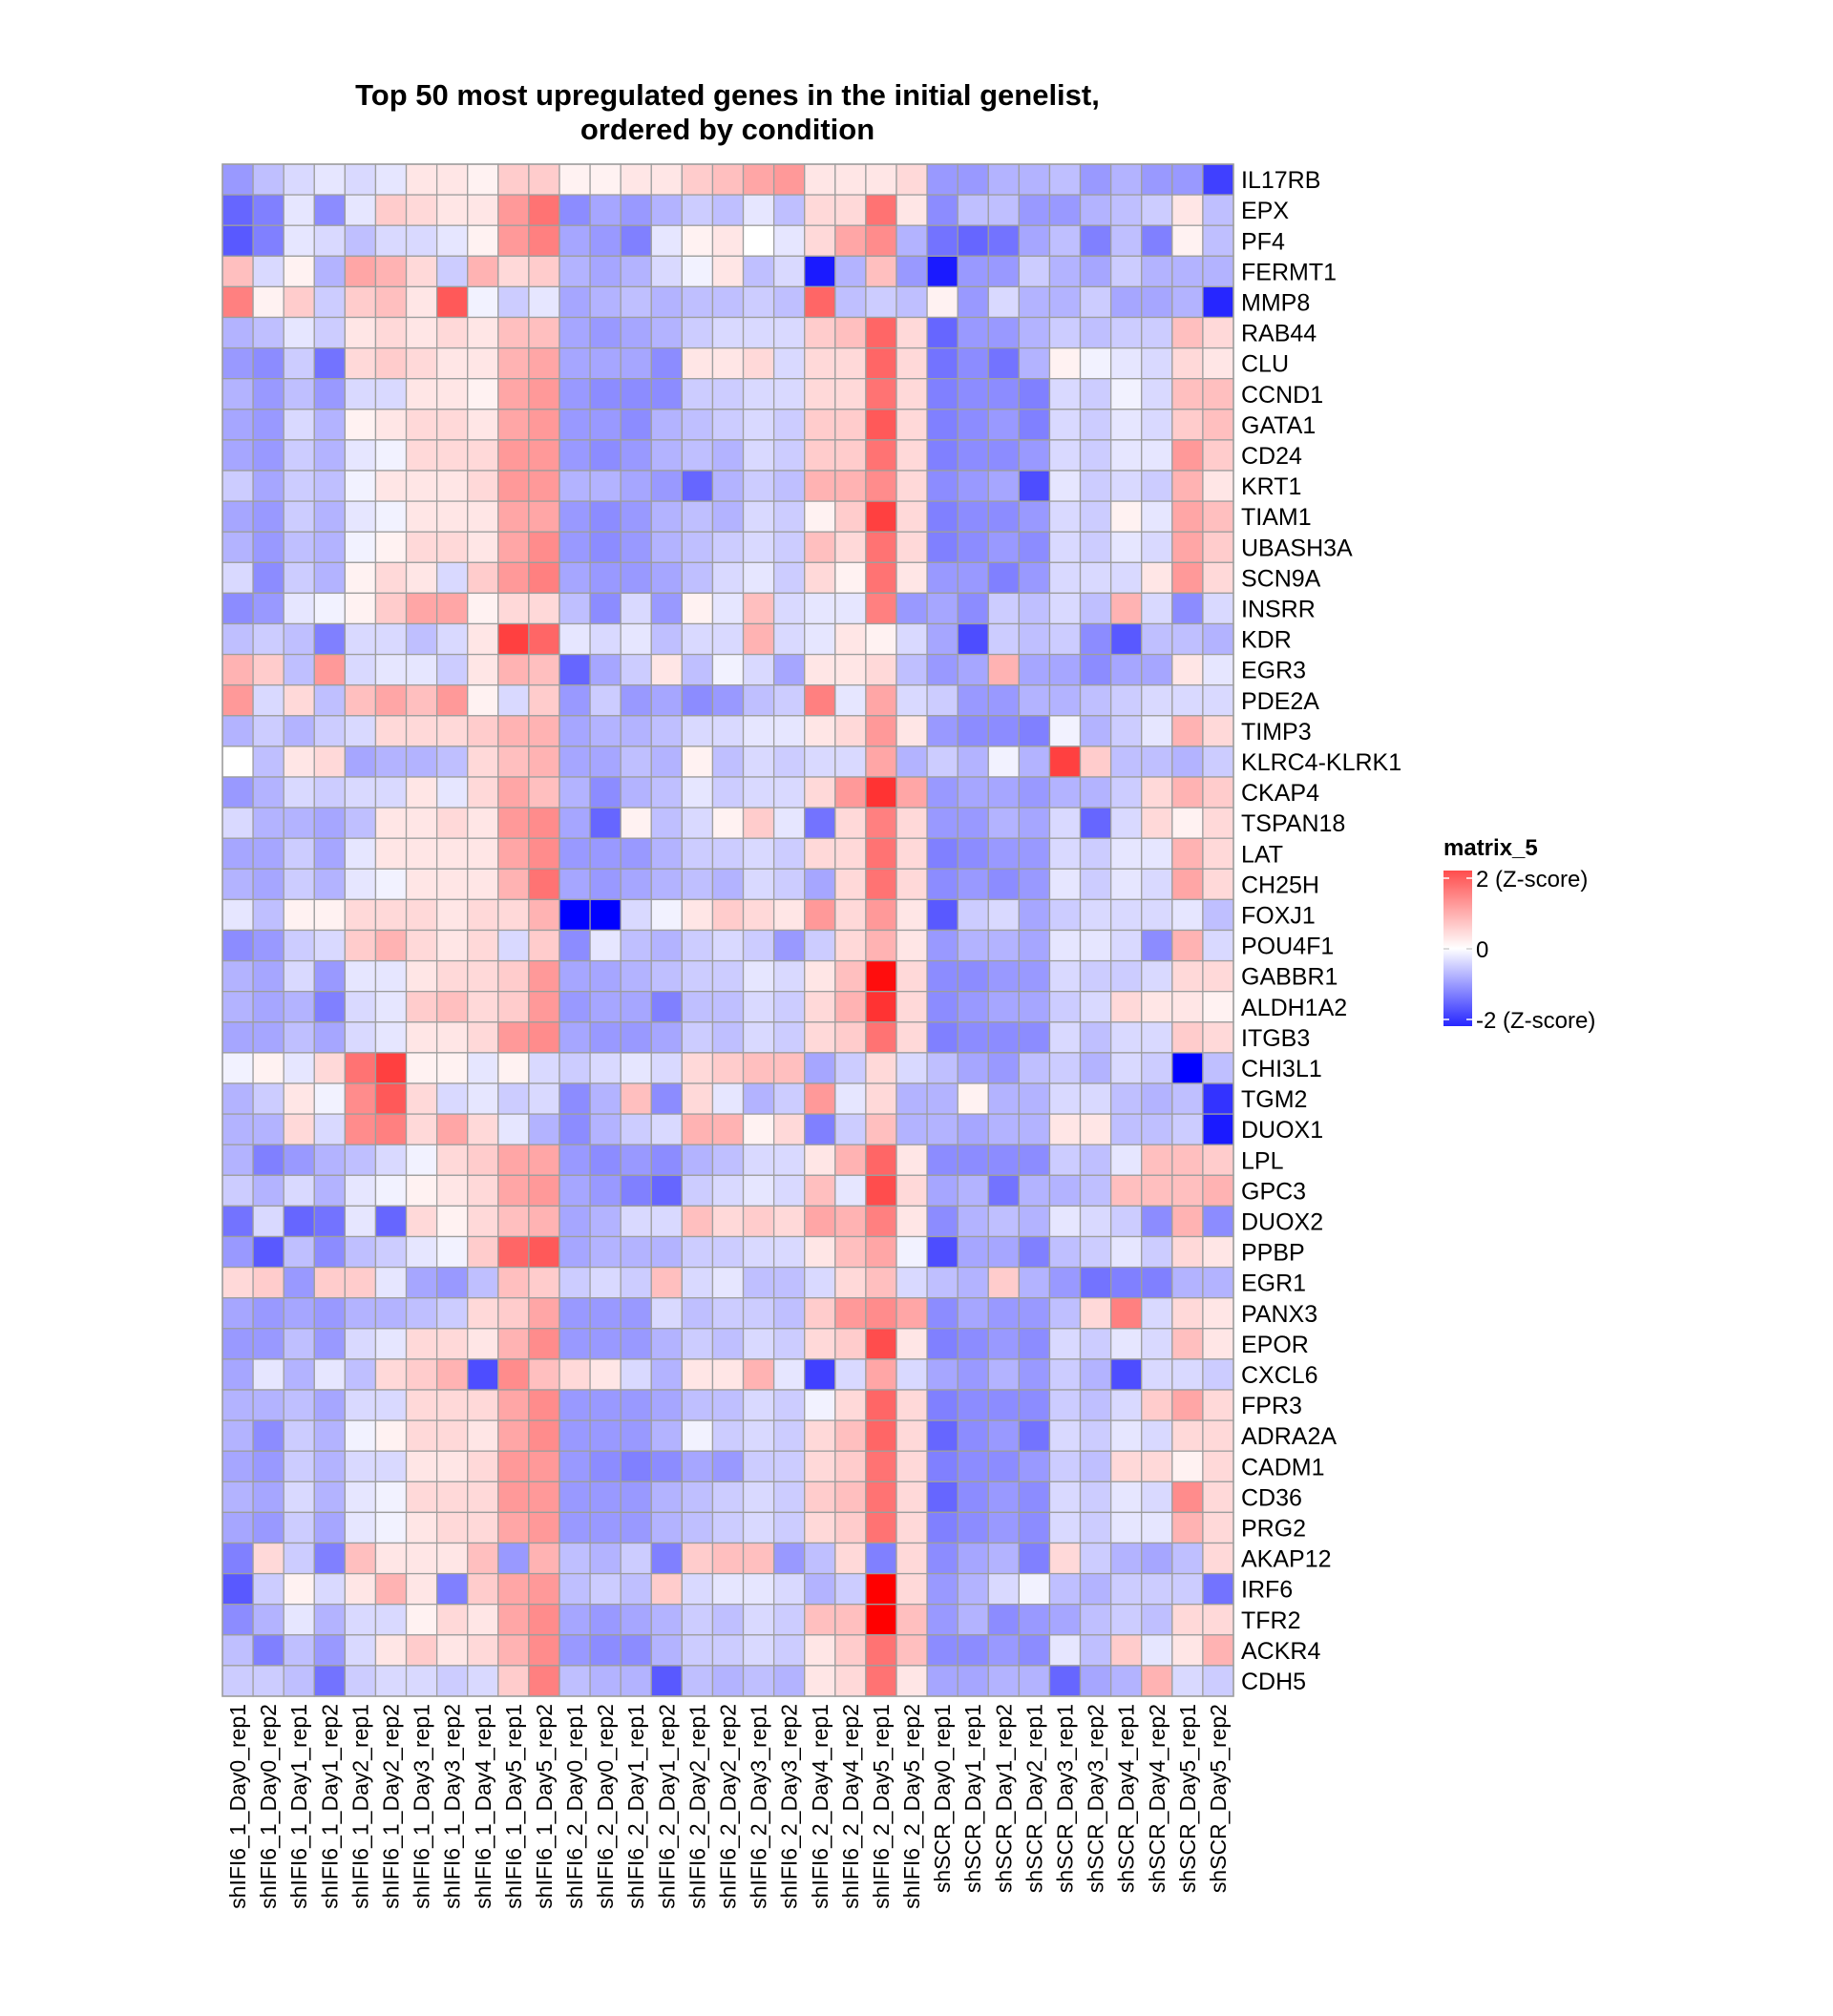  Describe the element at coordinates (392, 1807) in the screenshot. I see `column-label: shIFI6_1_Day2_rep2` at that location.